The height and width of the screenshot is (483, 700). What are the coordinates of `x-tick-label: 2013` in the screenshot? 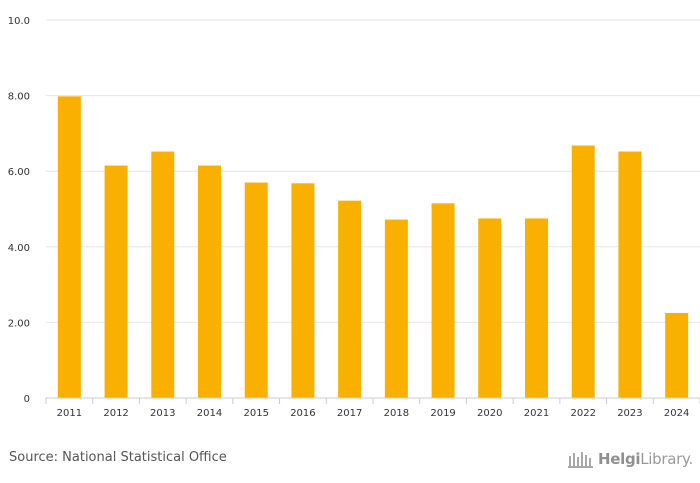 It's located at (162, 413).